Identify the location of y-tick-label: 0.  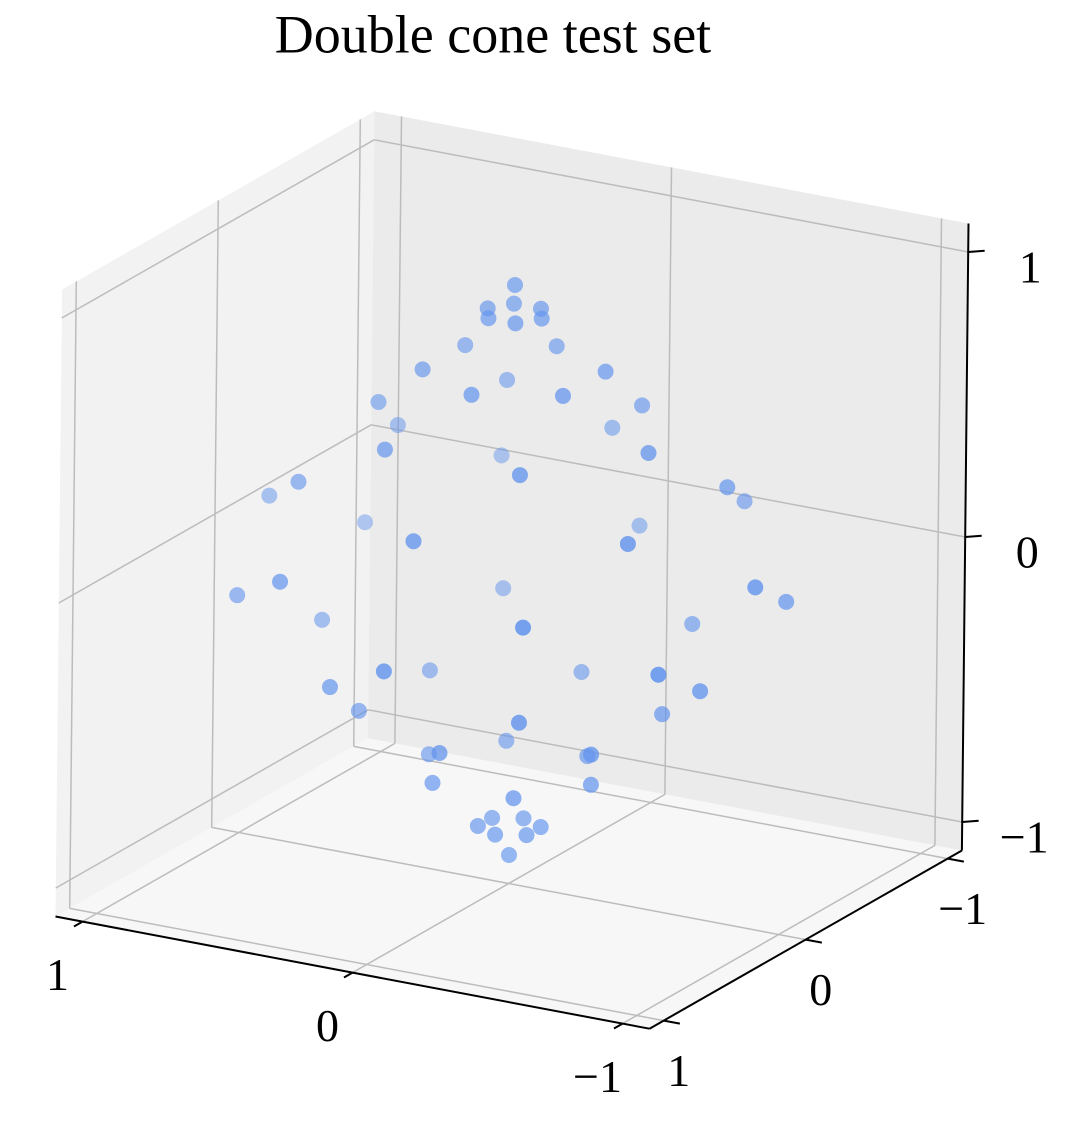
(820, 989).